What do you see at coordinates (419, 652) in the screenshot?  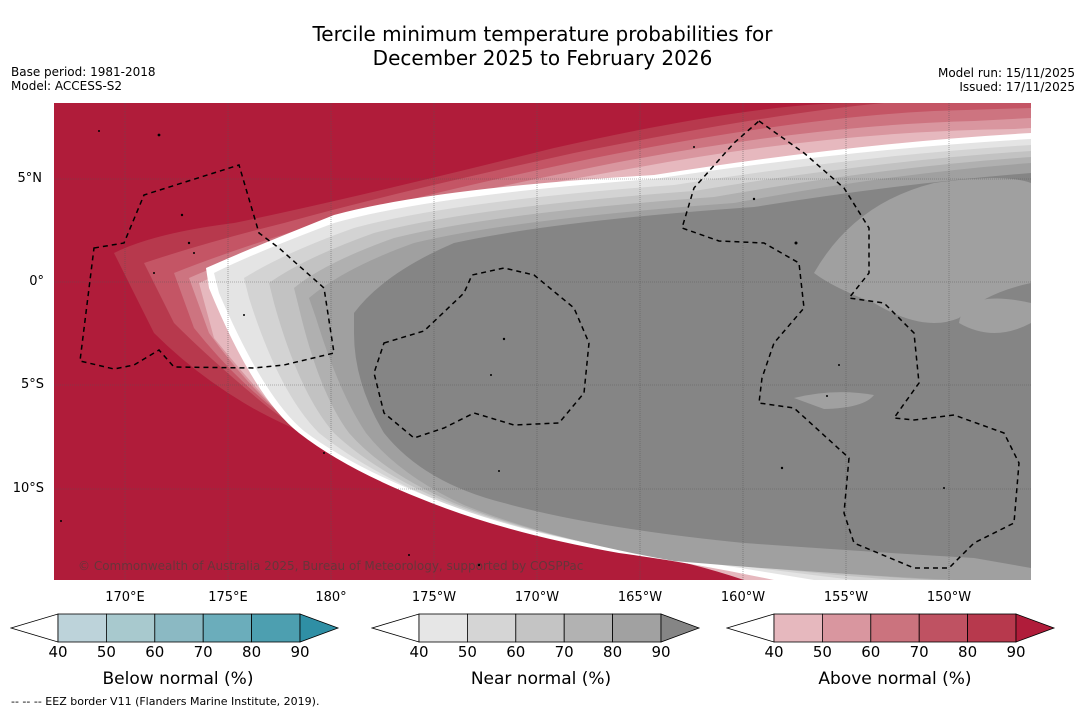 I see `near-colorbar-tick: 40` at bounding box center [419, 652].